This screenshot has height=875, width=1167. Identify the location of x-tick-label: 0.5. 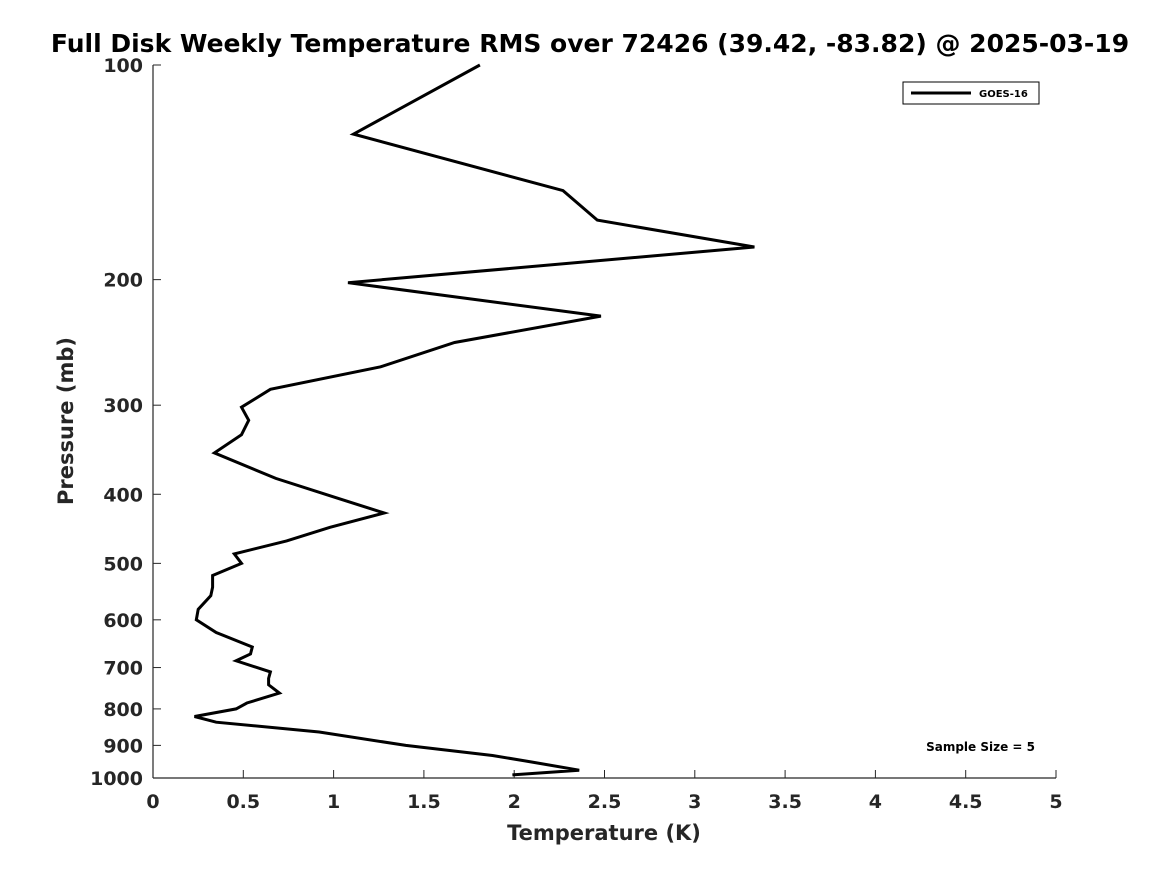
(243, 802).